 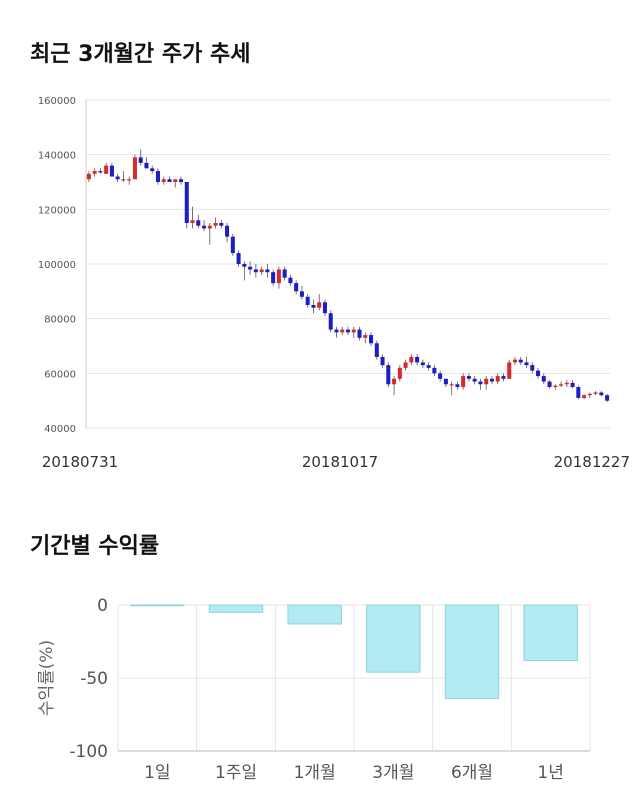 I want to click on y-tick-label: 100000, so click(x=57, y=265).